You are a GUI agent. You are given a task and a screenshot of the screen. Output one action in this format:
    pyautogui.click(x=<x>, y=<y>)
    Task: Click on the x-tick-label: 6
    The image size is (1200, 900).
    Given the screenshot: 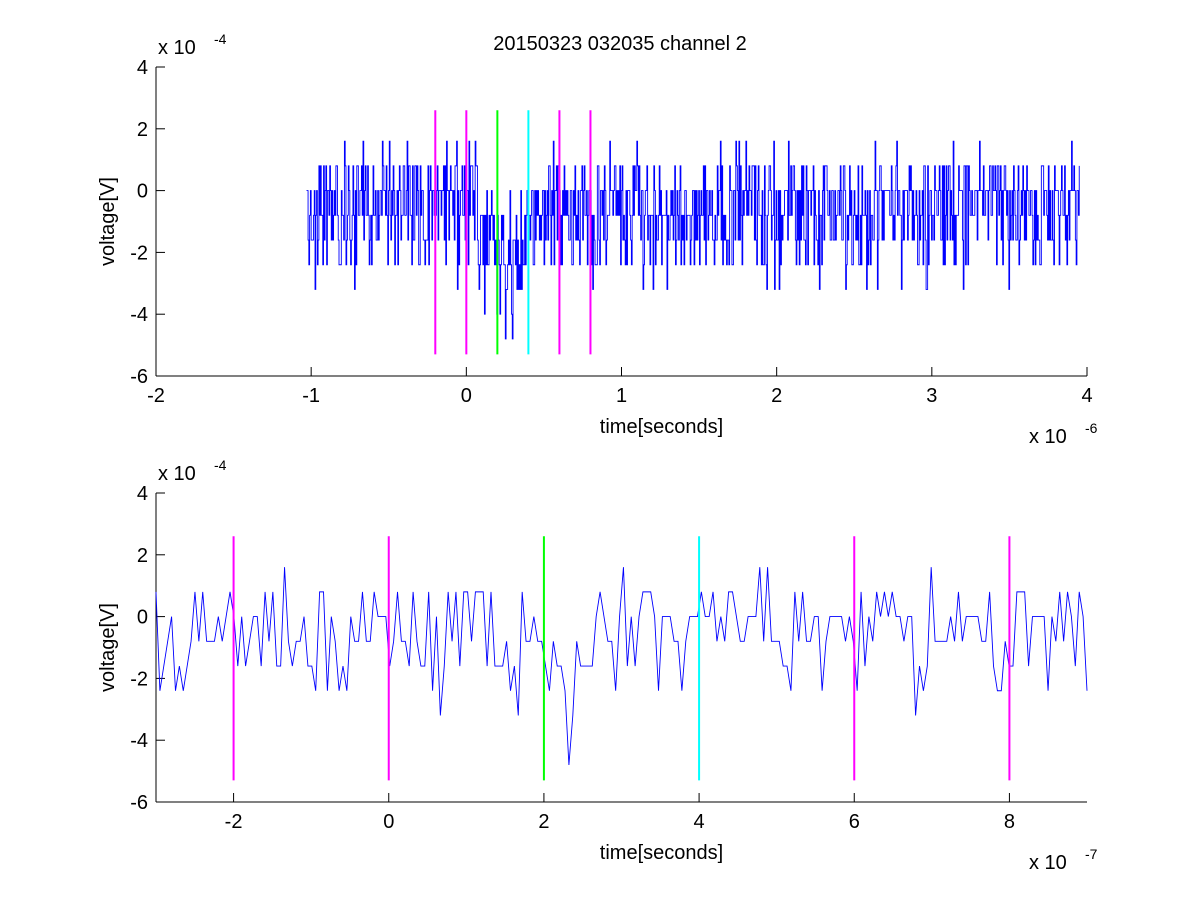 What is the action you would take?
    pyautogui.click(x=854, y=822)
    